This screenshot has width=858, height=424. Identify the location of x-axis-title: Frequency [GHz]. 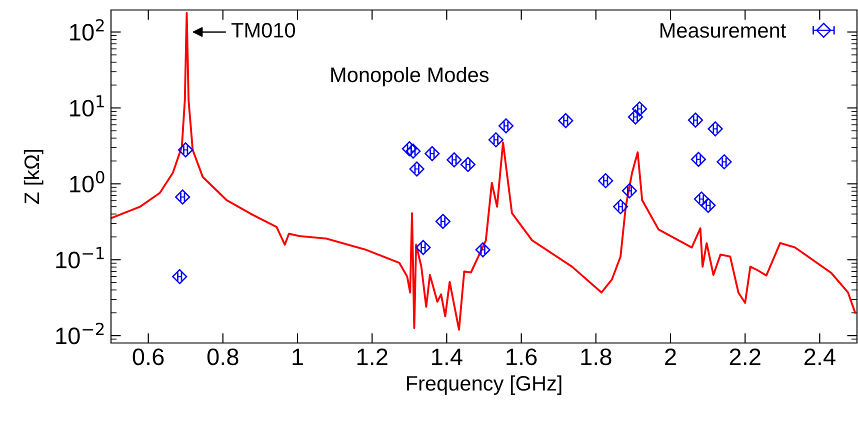
(484, 385).